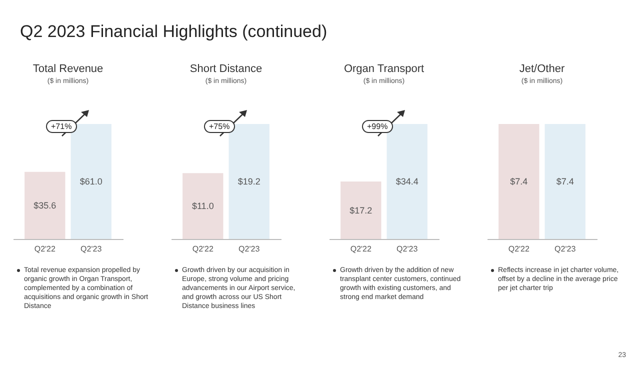  I want to click on label-outline: +71%, so click(61, 126).